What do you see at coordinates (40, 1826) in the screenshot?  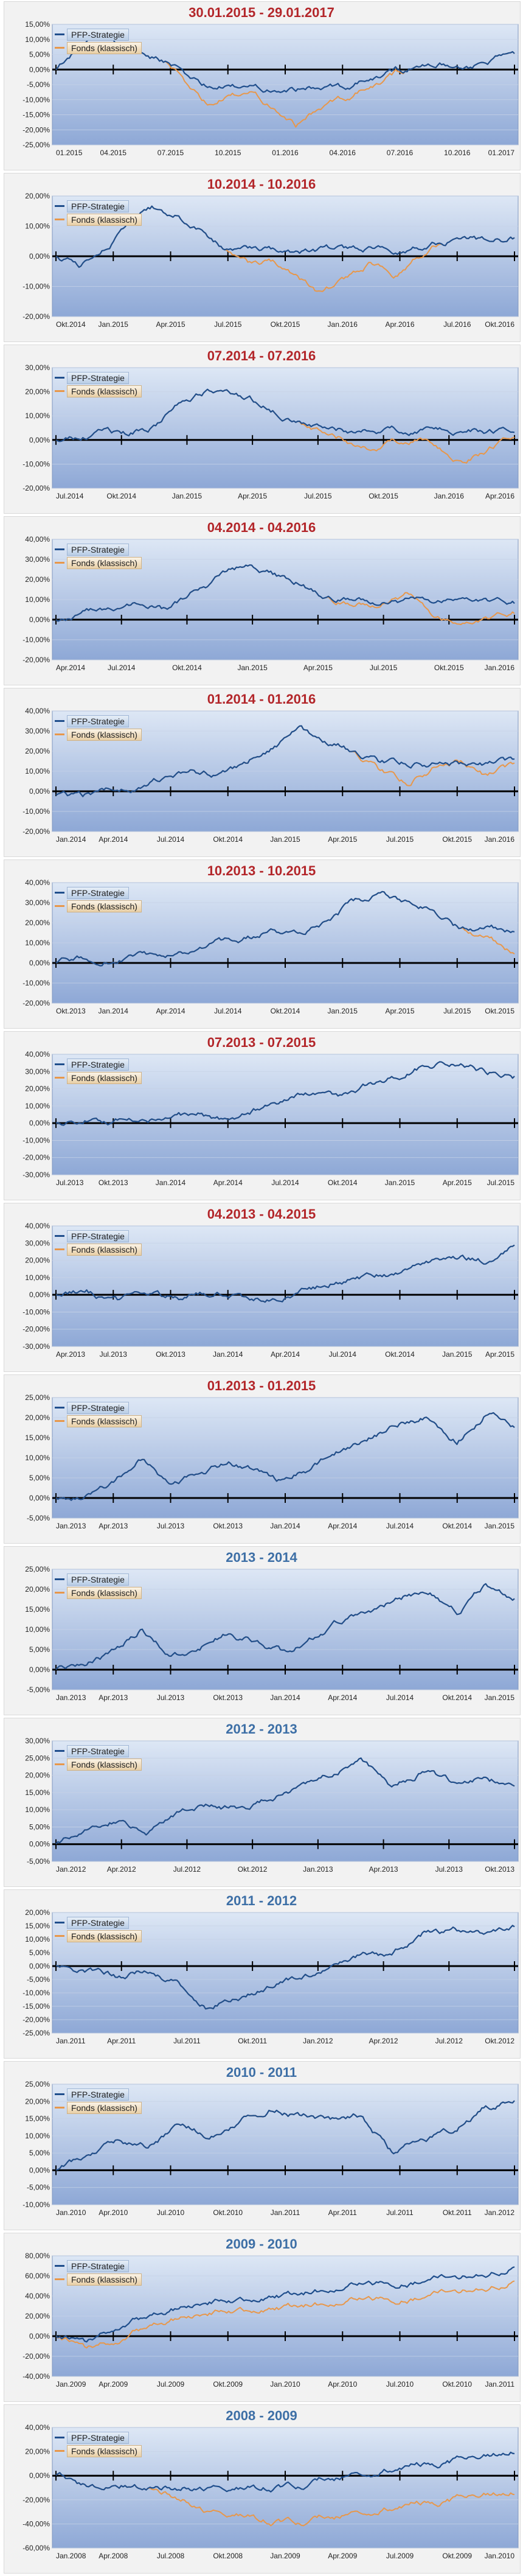 I see `y-tick-label: 5,00%` at bounding box center [40, 1826].